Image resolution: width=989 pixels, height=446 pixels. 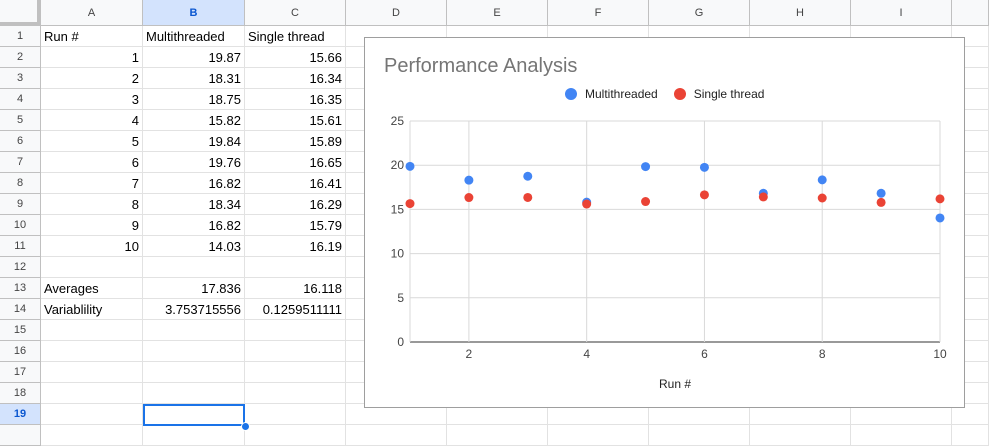 What do you see at coordinates (20, 309) in the screenshot?
I see `row-header: 14` at bounding box center [20, 309].